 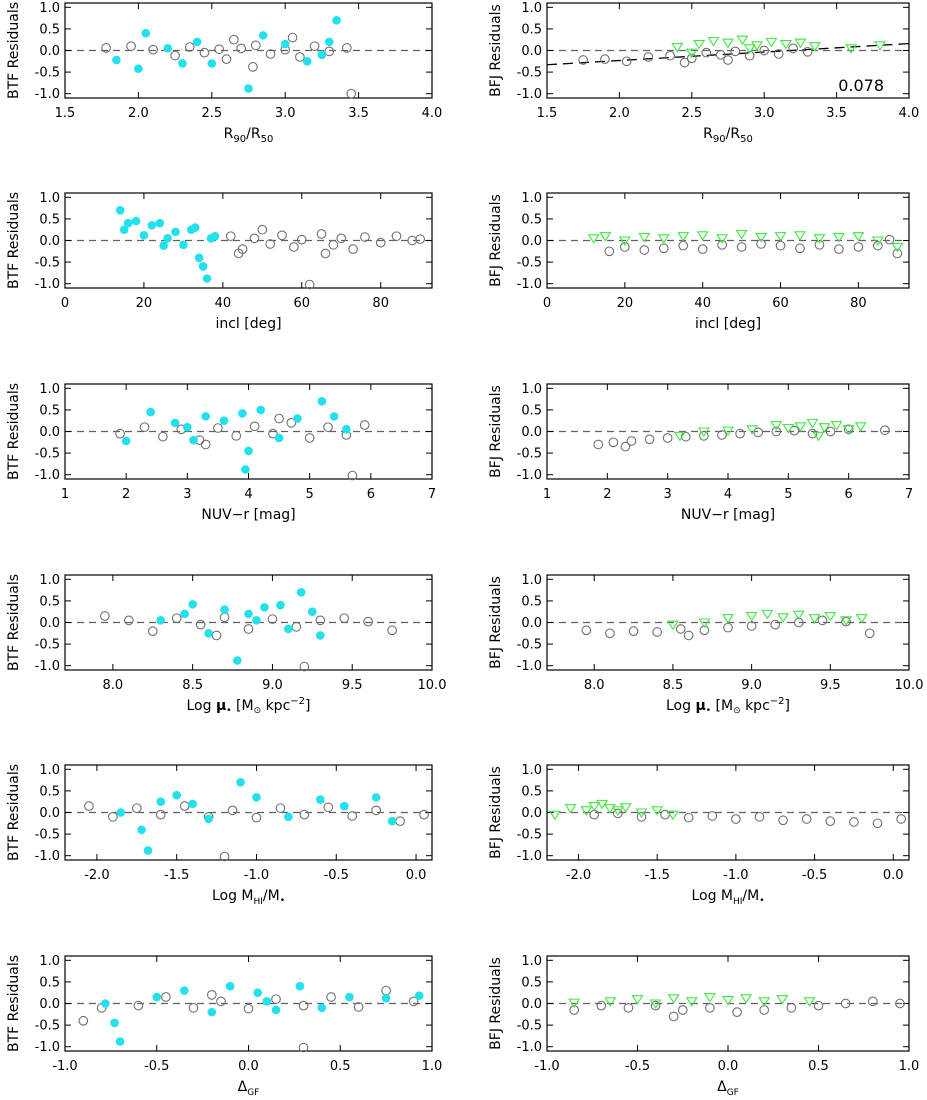 I want to click on x-tick-label: 2.5, so click(x=691, y=113).